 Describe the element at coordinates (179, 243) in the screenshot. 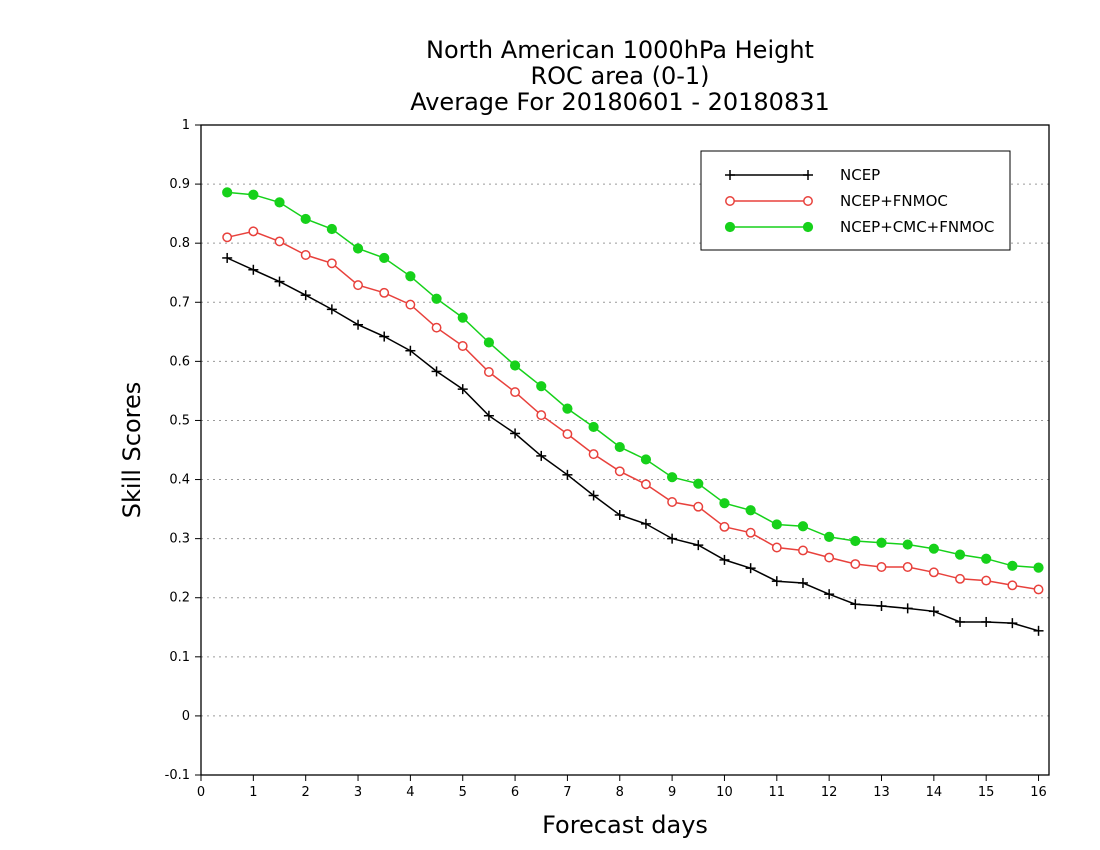

I see `y-tick-label: 0.8` at that location.